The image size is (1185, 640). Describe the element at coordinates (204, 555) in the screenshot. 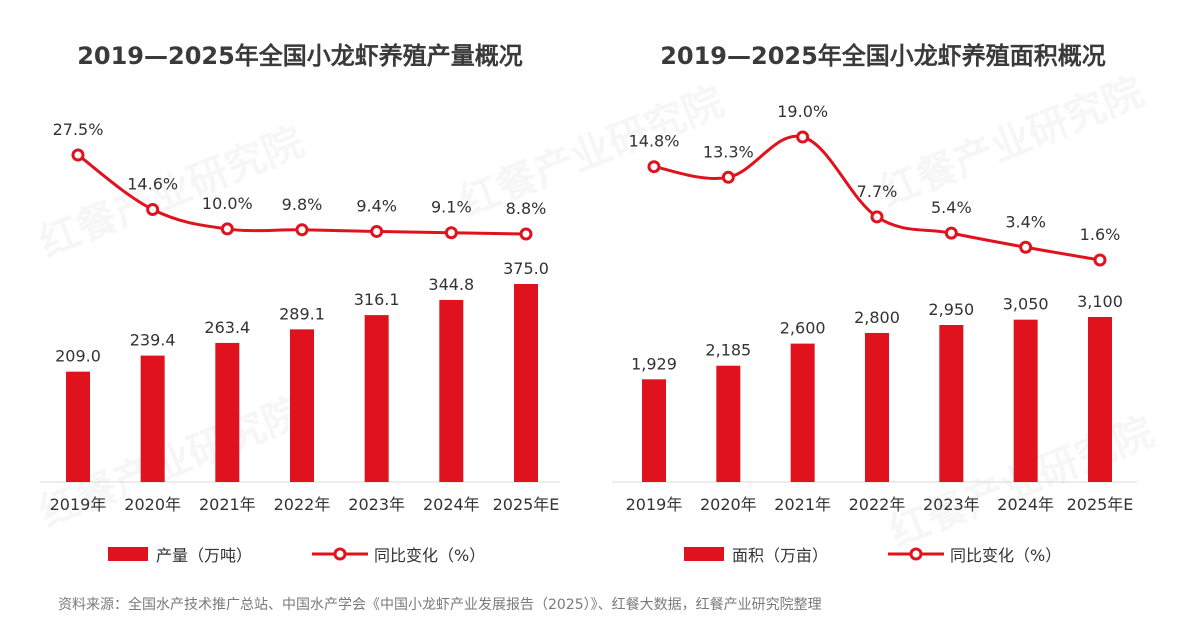

I see `legend-label: 产量（万吨）` at that location.